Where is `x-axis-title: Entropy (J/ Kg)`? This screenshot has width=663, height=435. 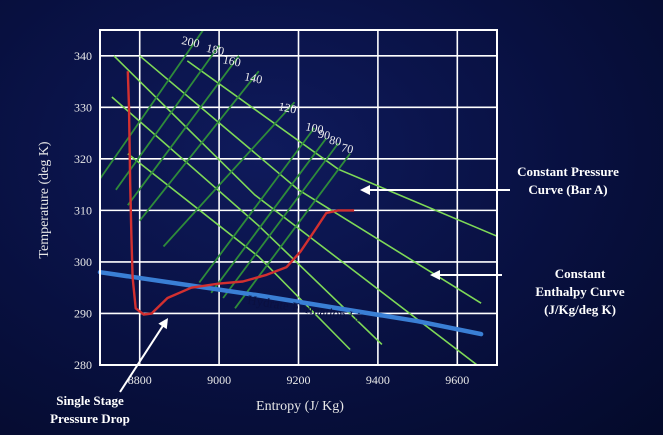
x-axis-title: Entropy (J/ Kg) is located at coordinates (300, 406).